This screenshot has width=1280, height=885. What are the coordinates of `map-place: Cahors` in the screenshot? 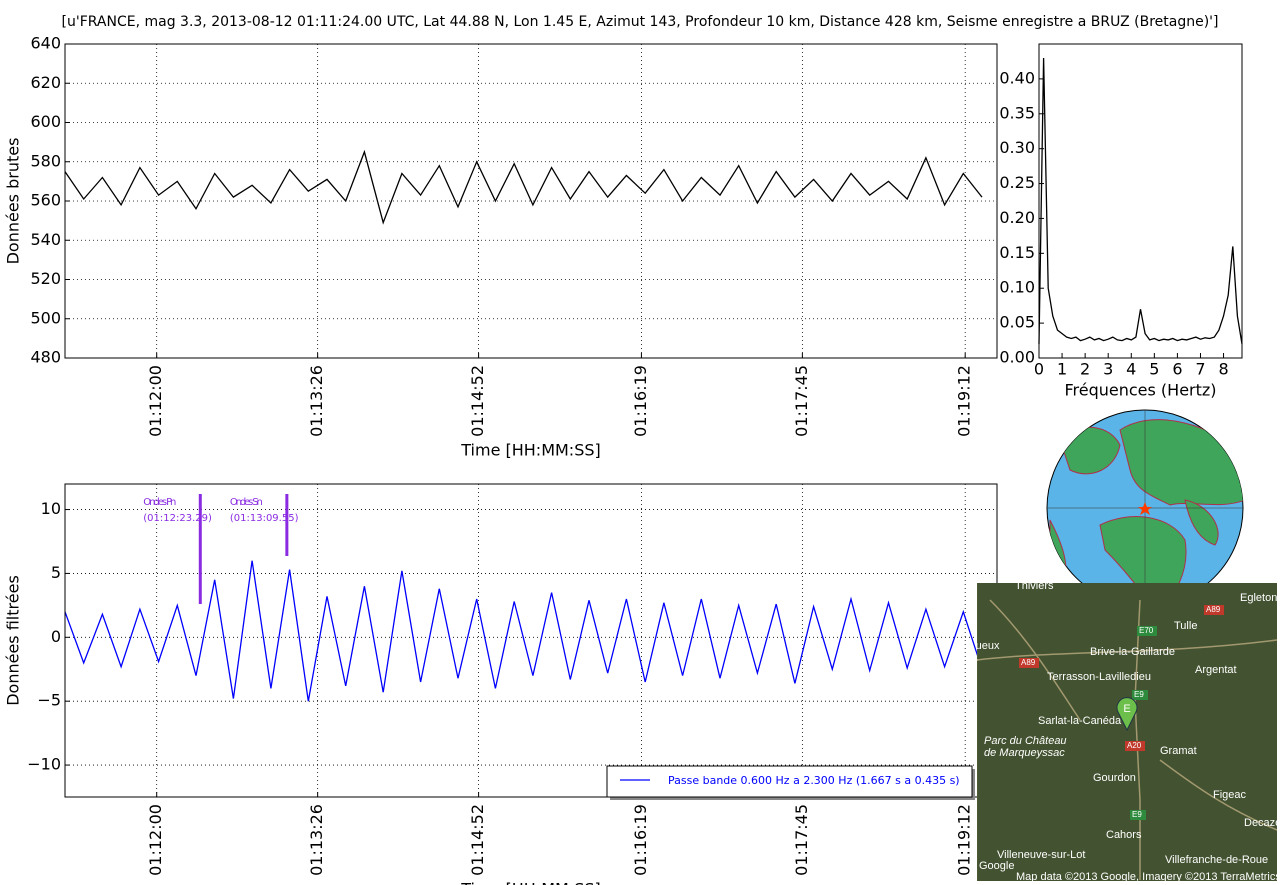 It's located at (1124, 835).